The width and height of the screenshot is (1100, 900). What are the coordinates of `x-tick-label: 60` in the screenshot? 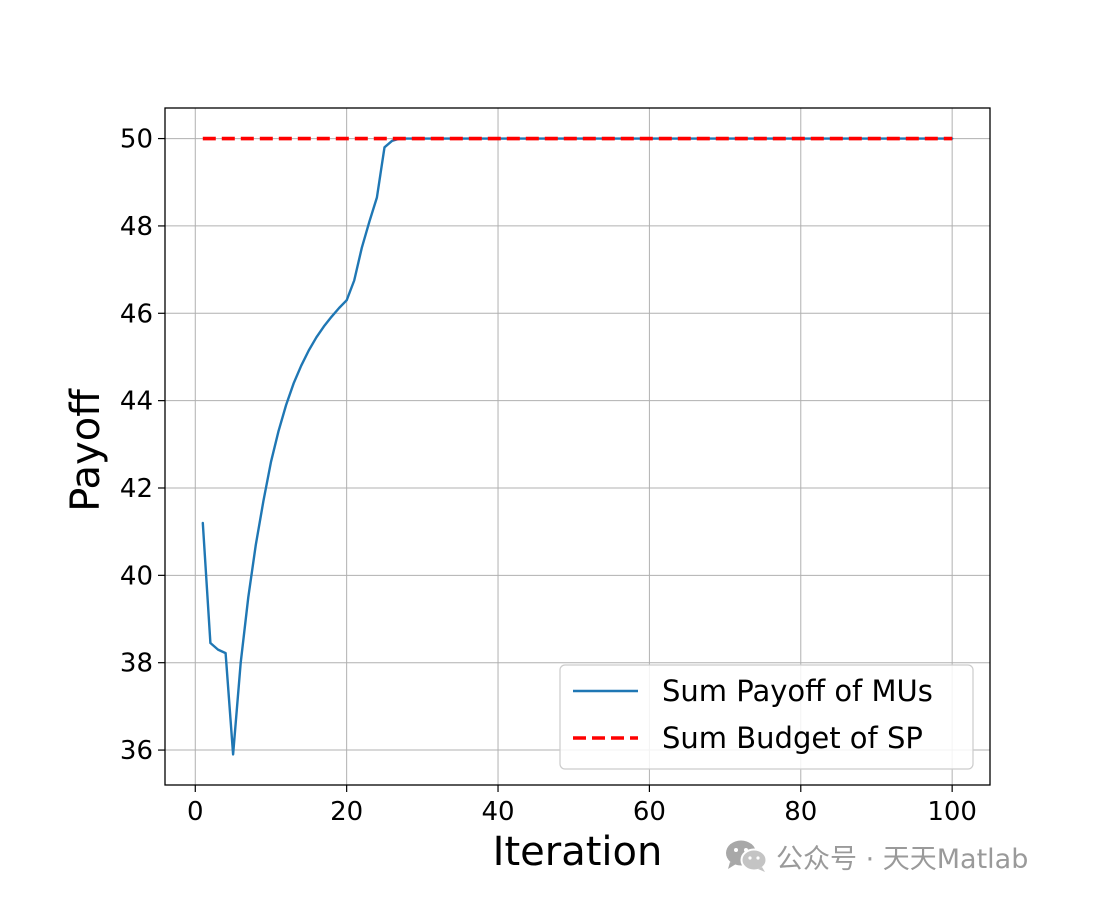 It's located at (649, 812).